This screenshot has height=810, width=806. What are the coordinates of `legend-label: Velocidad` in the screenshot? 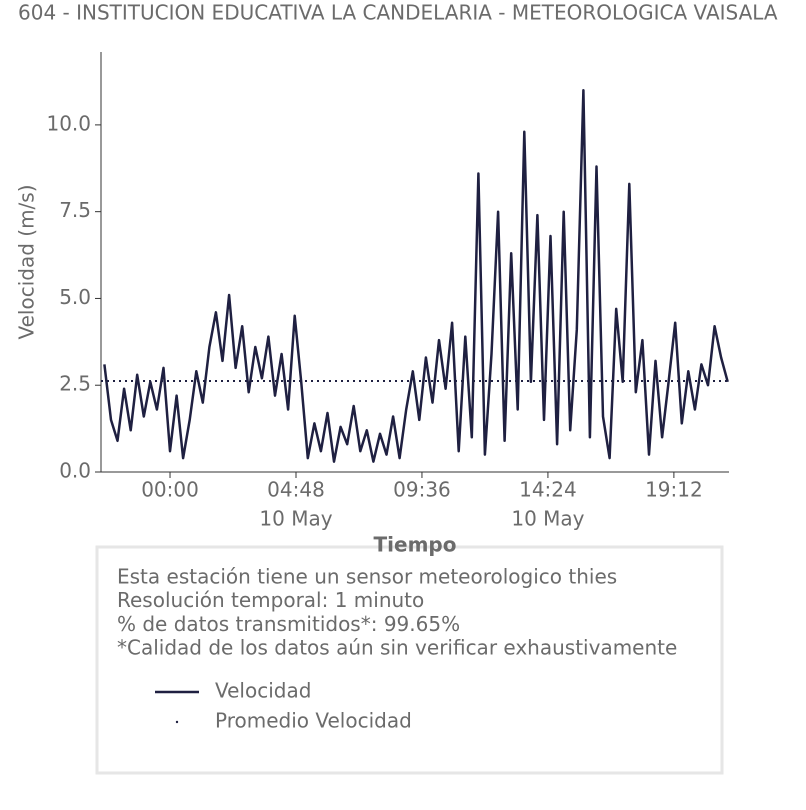 It's located at (263, 691).